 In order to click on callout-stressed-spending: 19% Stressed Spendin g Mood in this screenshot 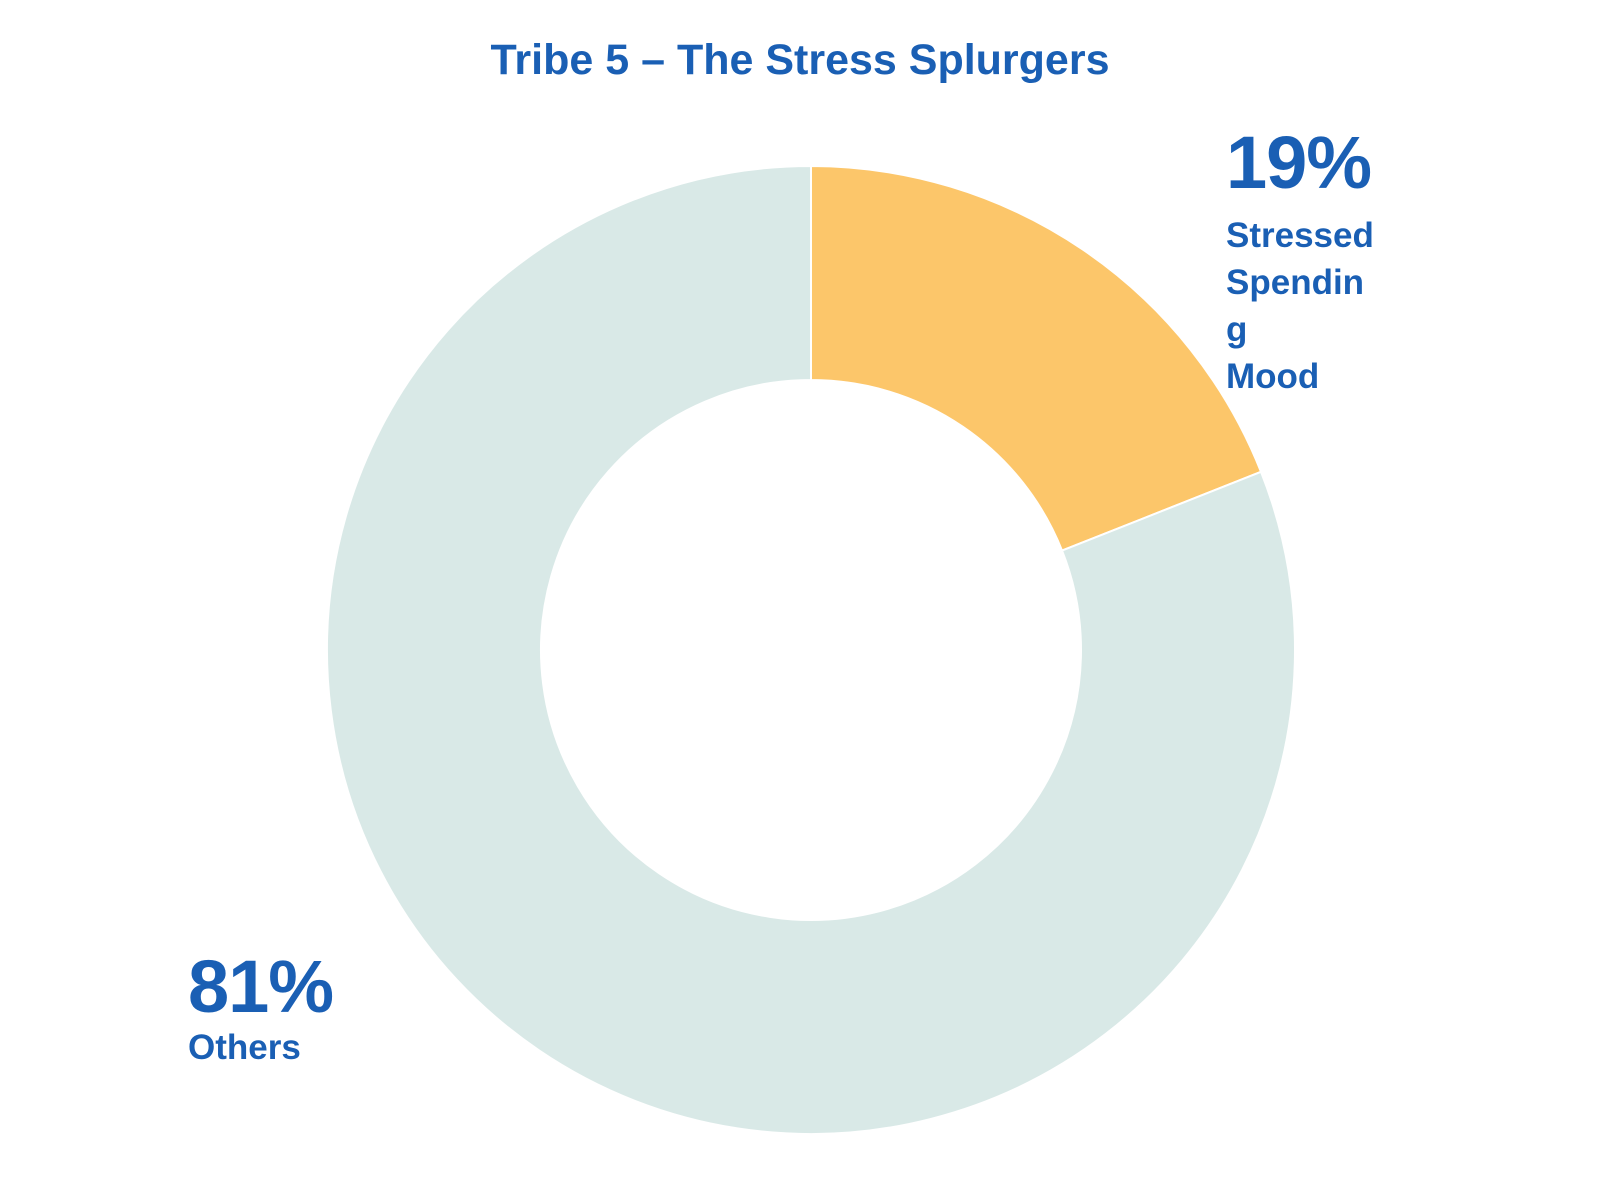, I will do `click(1311, 263)`.